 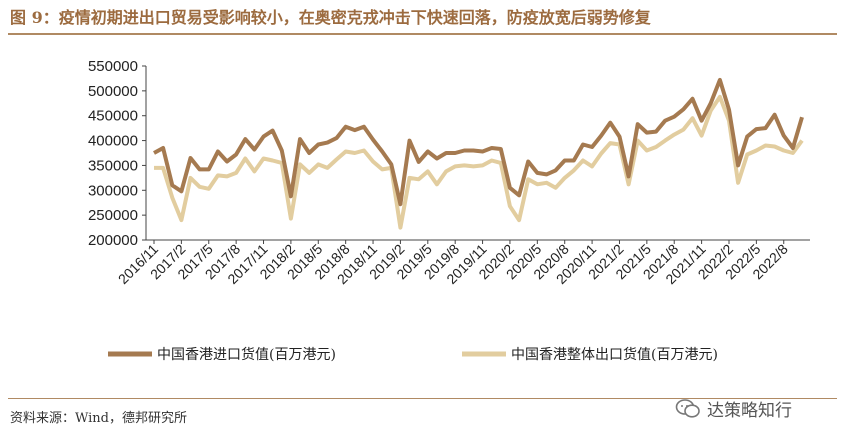 What do you see at coordinates (422, 34) in the screenshot?
I see `title-divider` at bounding box center [422, 34].